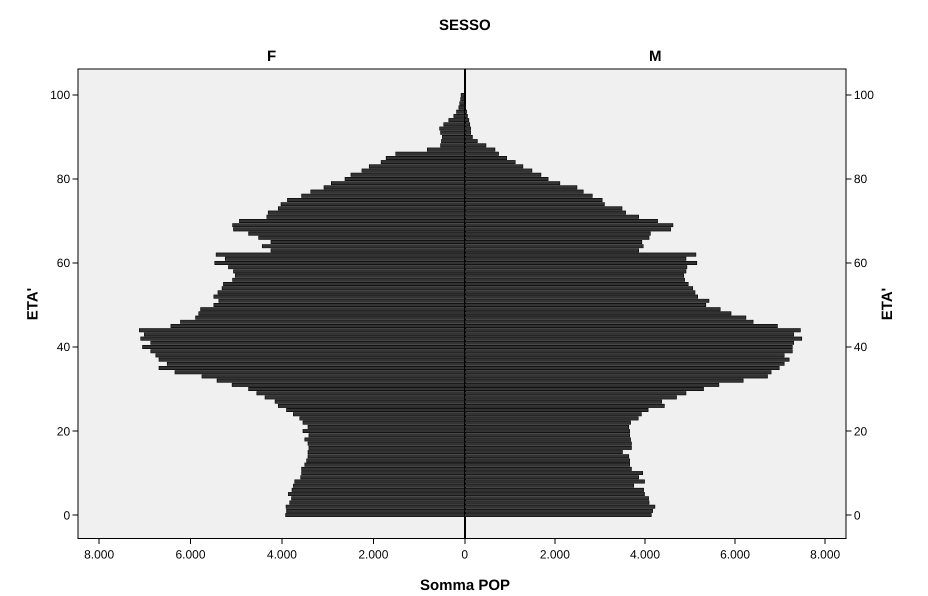  Describe the element at coordinates (465, 585) in the screenshot. I see `x-axis-title: Somma POP` at that location.